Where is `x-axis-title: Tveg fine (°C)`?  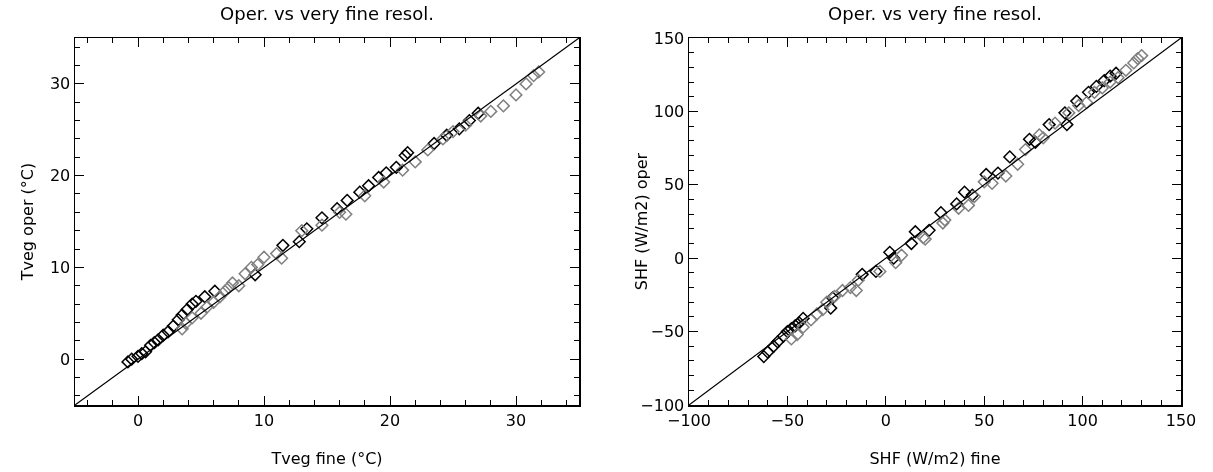 x-axis-title: Tveg fine (°C) is located at coordinates (326, 458).